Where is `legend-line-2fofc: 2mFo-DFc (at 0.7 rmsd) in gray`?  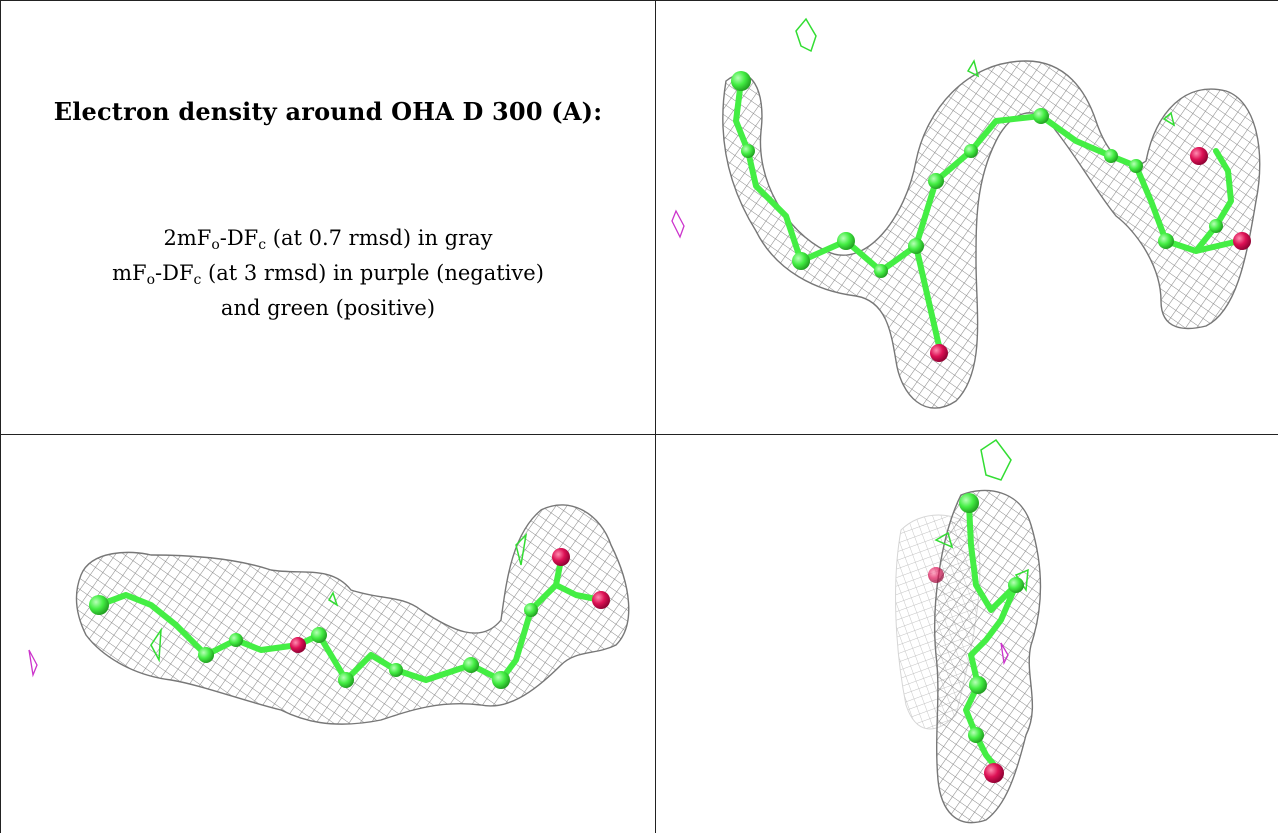
legend-line-2fofc: 2mFo-DFc (at 0.7 rmsd) in gray is located at coordinates (328, 241).